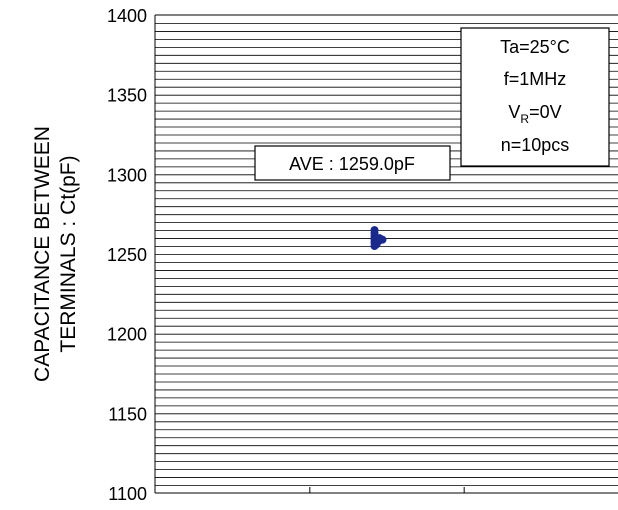  I want to click on average-annotation: AVE : 1259.0pF, so click(352, 163).